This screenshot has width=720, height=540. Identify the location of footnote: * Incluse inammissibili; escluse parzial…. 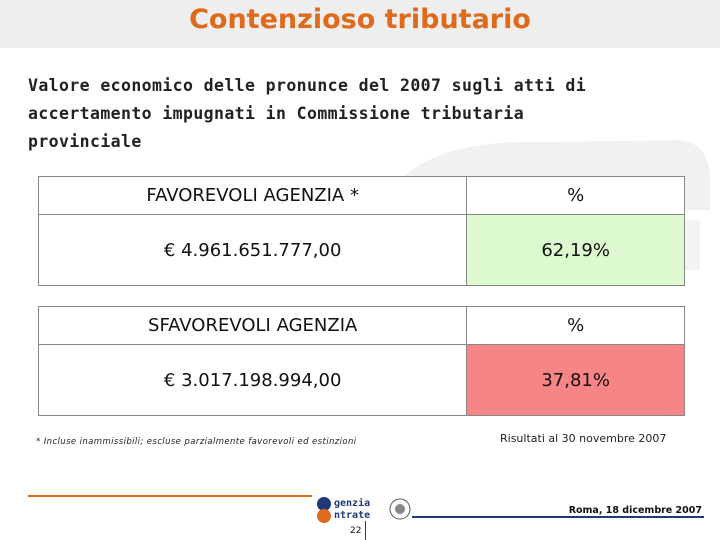
(196, 442).